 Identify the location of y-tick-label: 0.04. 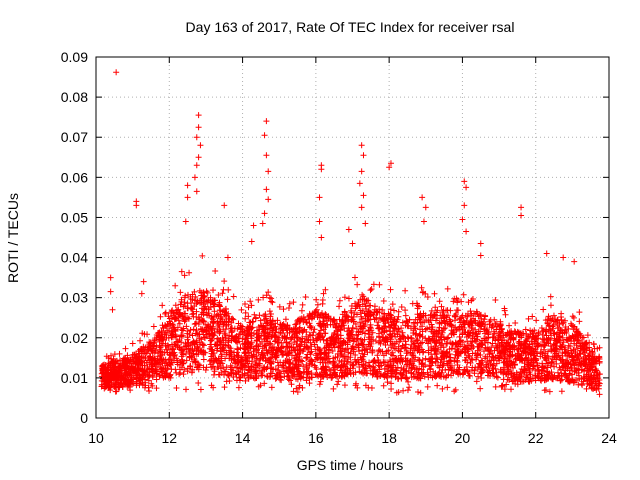
(74, 258).